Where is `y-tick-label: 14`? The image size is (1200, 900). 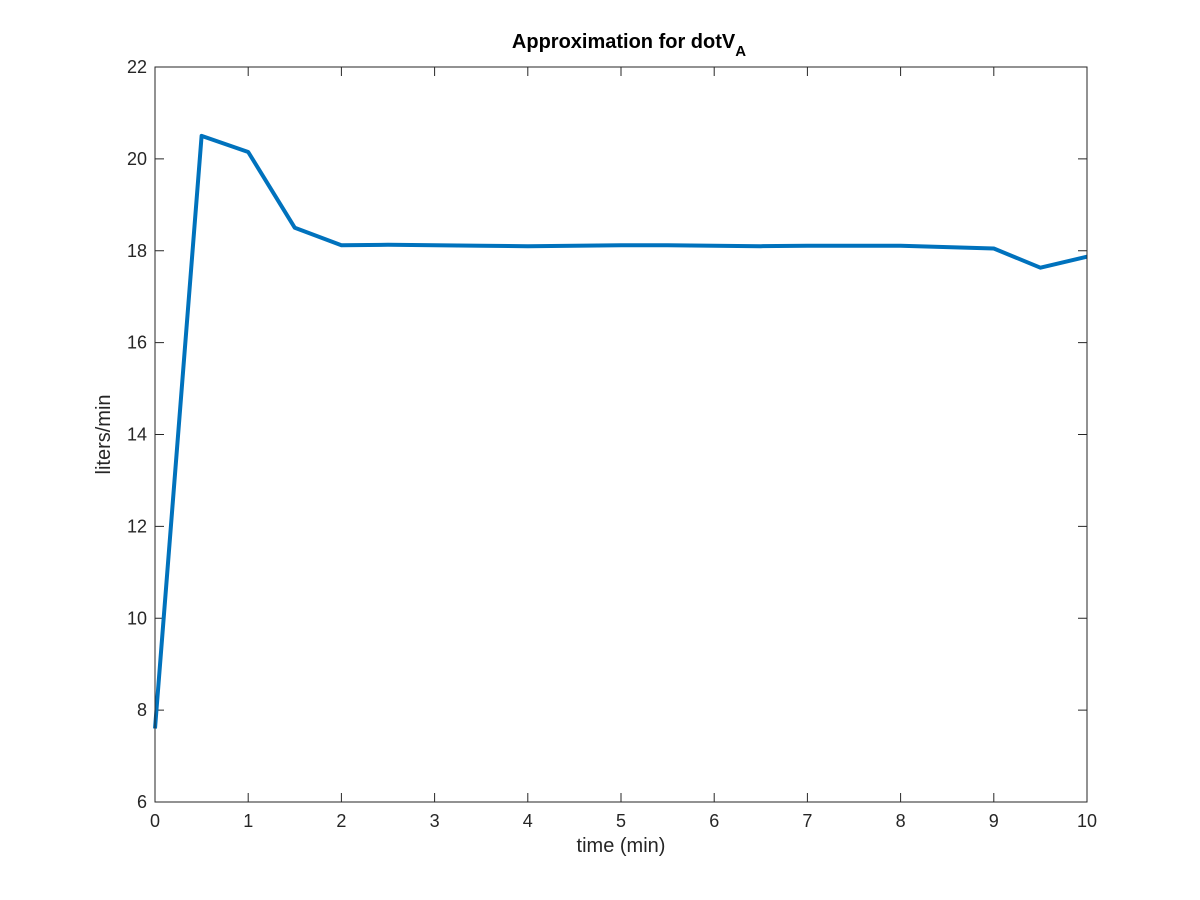 y-tick-label: 14 is located at coordinates (137, 435).